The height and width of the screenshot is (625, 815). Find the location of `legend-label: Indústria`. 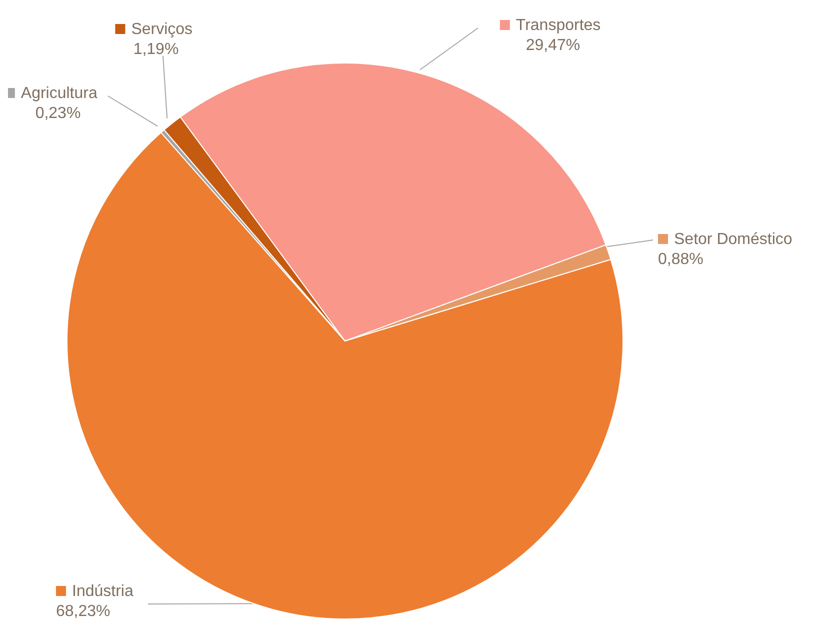

legend-label: Indústria is located at coordinates (103, 591).